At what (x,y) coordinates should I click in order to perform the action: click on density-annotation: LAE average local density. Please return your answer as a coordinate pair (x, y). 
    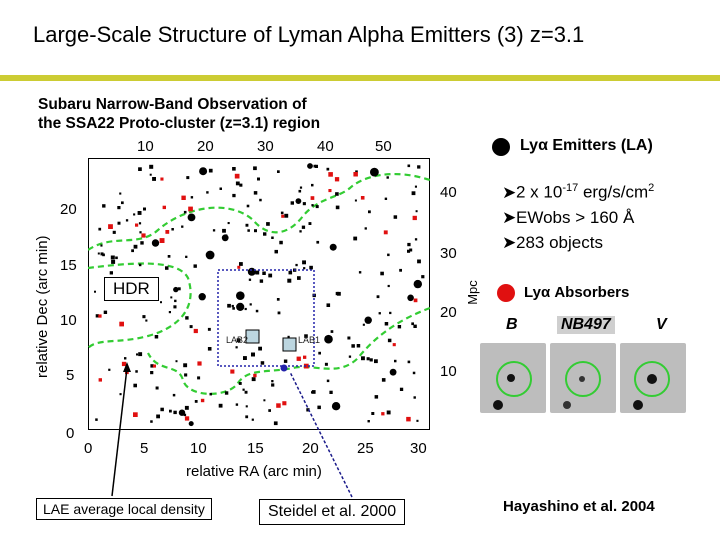
    Looking at the image, I should click on (124, 509).